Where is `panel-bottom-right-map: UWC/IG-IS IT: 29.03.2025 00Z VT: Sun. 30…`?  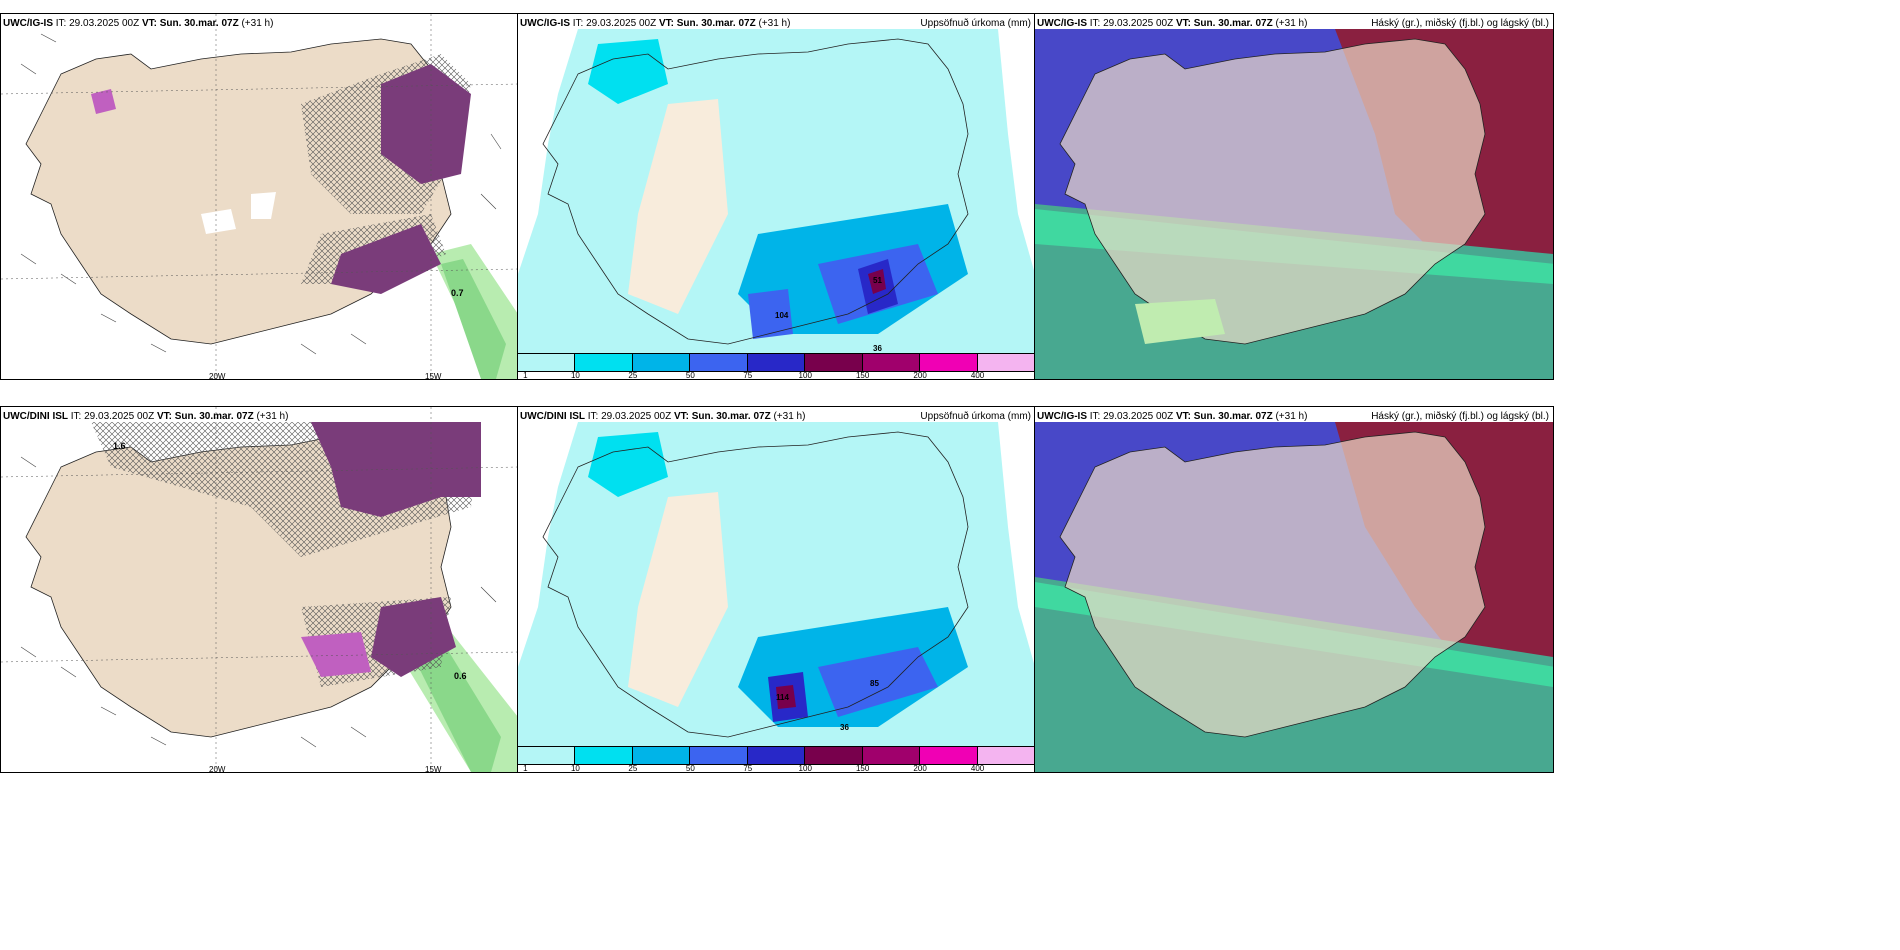
panel-bottom-right-map: UWC/IG-IS IT: 29.03.2025 00Z VT: Sun. 30… is located at coordinates (1294, 589).